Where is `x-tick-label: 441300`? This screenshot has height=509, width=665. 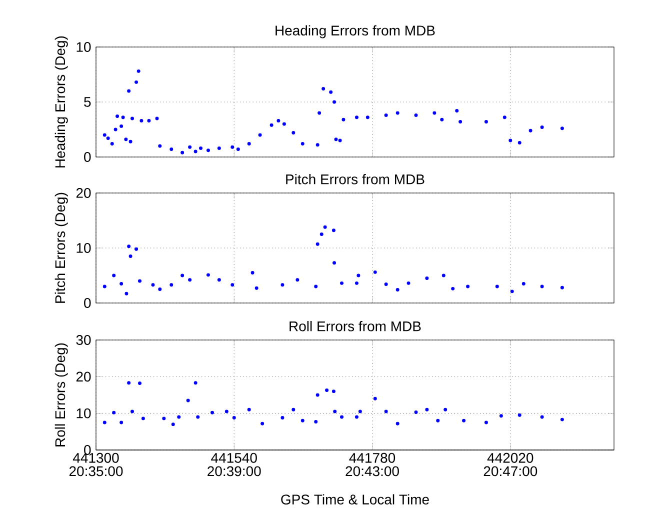
x-tick-label: 441300 is located at coordinates (95, 457).